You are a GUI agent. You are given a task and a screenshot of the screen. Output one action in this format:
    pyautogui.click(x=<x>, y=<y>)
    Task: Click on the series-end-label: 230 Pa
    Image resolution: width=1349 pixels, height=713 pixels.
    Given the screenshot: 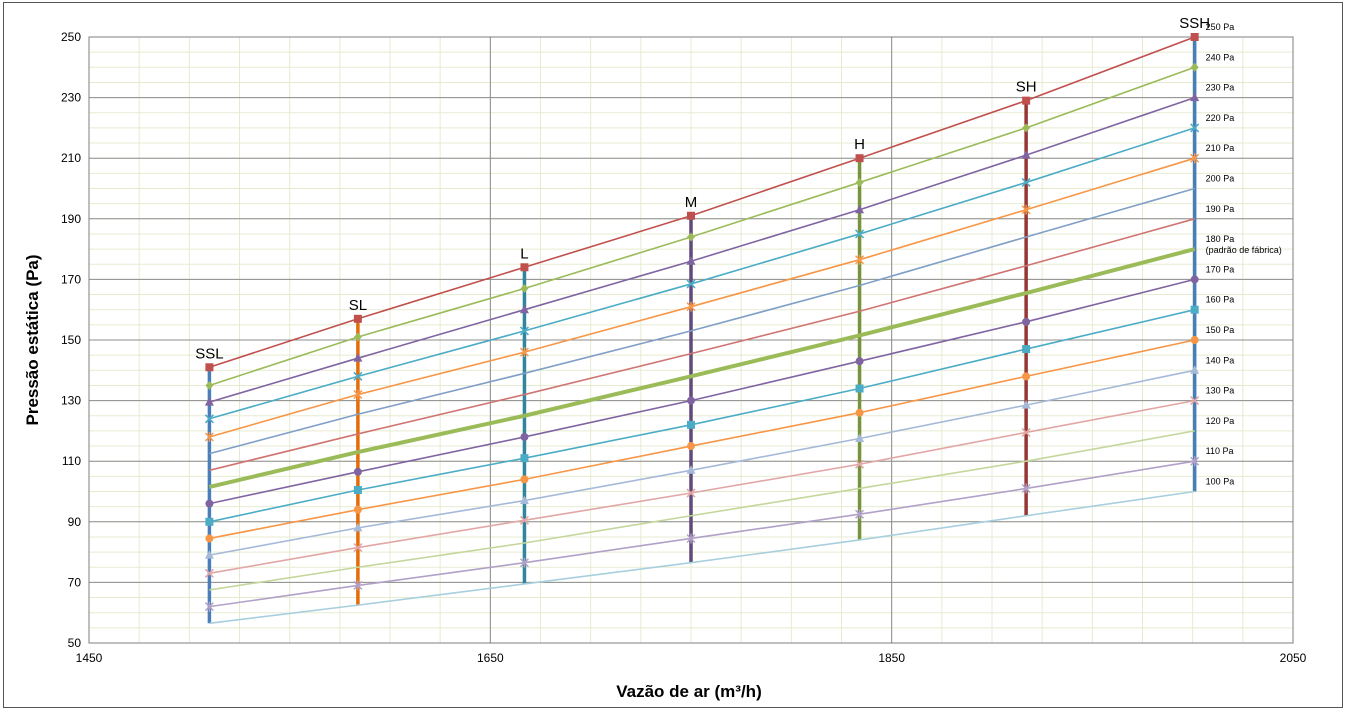 What is the action you would take?
    pyautogui.click(x=1220, y=88)
    